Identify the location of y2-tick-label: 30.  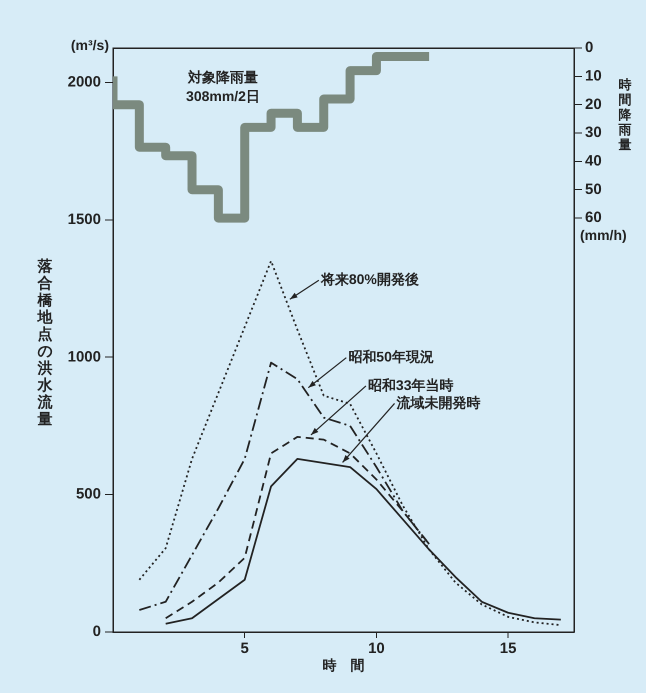
(593, 133).